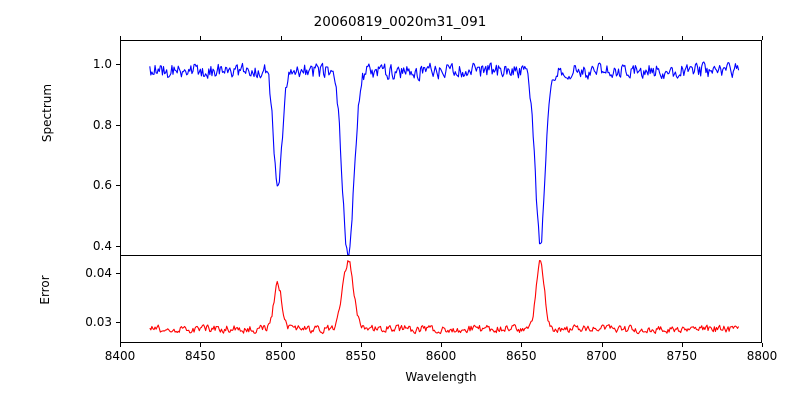 The image size is (800, 400). Describe the element at coordinates (102, 245) in the screenshot. I see `spectrum-ytick-label: 0.4` at that location.